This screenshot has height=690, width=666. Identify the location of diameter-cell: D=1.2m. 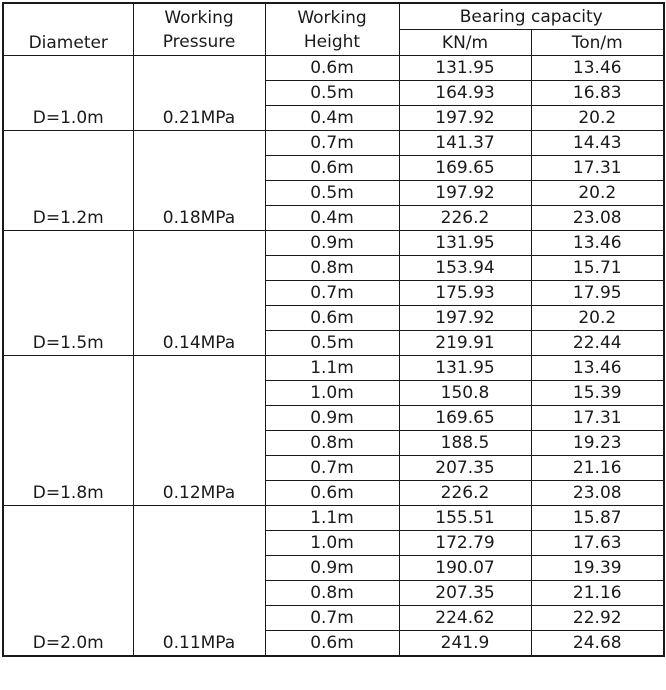
(68, 180).